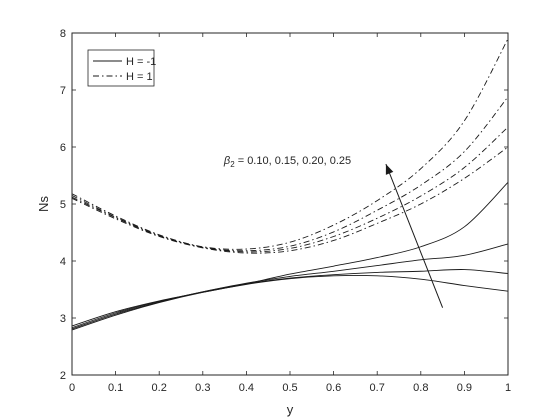  Describe the element at coordinates (464, 388) in the screenshot. I see `x-tick-label-9: 0.9` at that location.